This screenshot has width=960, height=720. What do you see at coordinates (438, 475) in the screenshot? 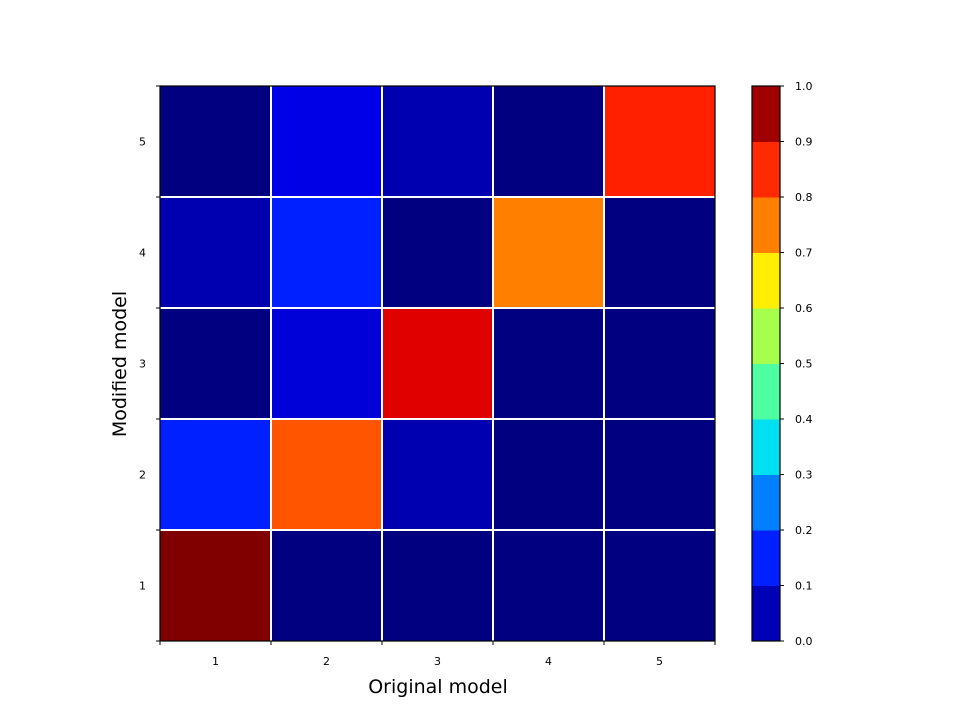
I see `heatmap-cell-r2-c3` at bounding box center [438, 475].